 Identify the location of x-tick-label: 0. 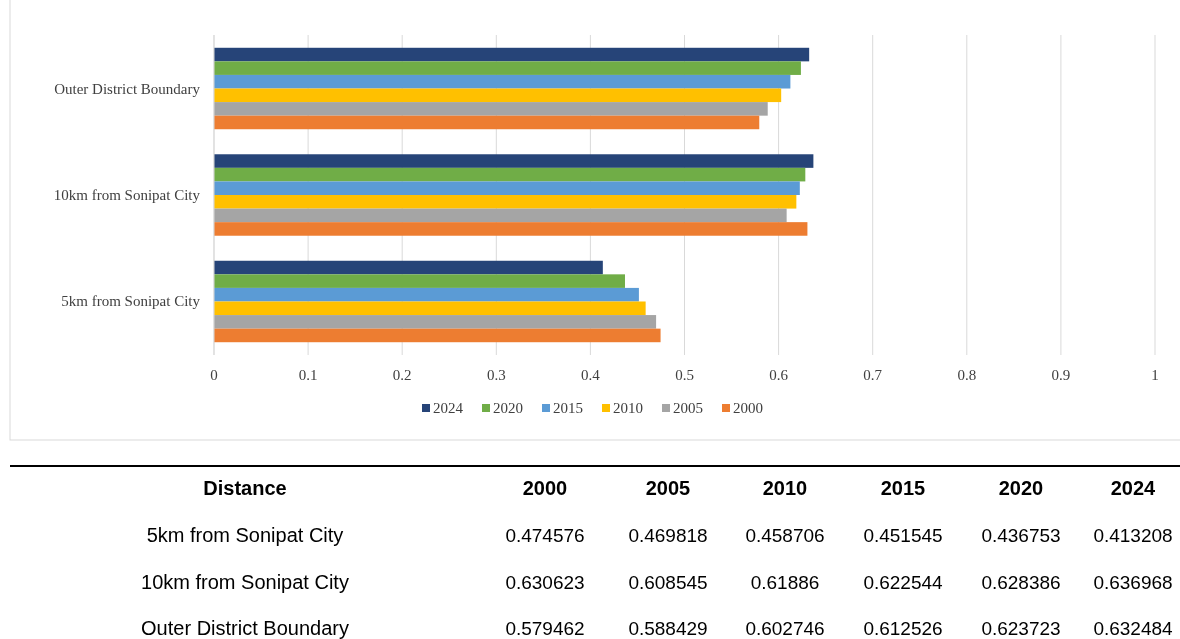
(214, 375).